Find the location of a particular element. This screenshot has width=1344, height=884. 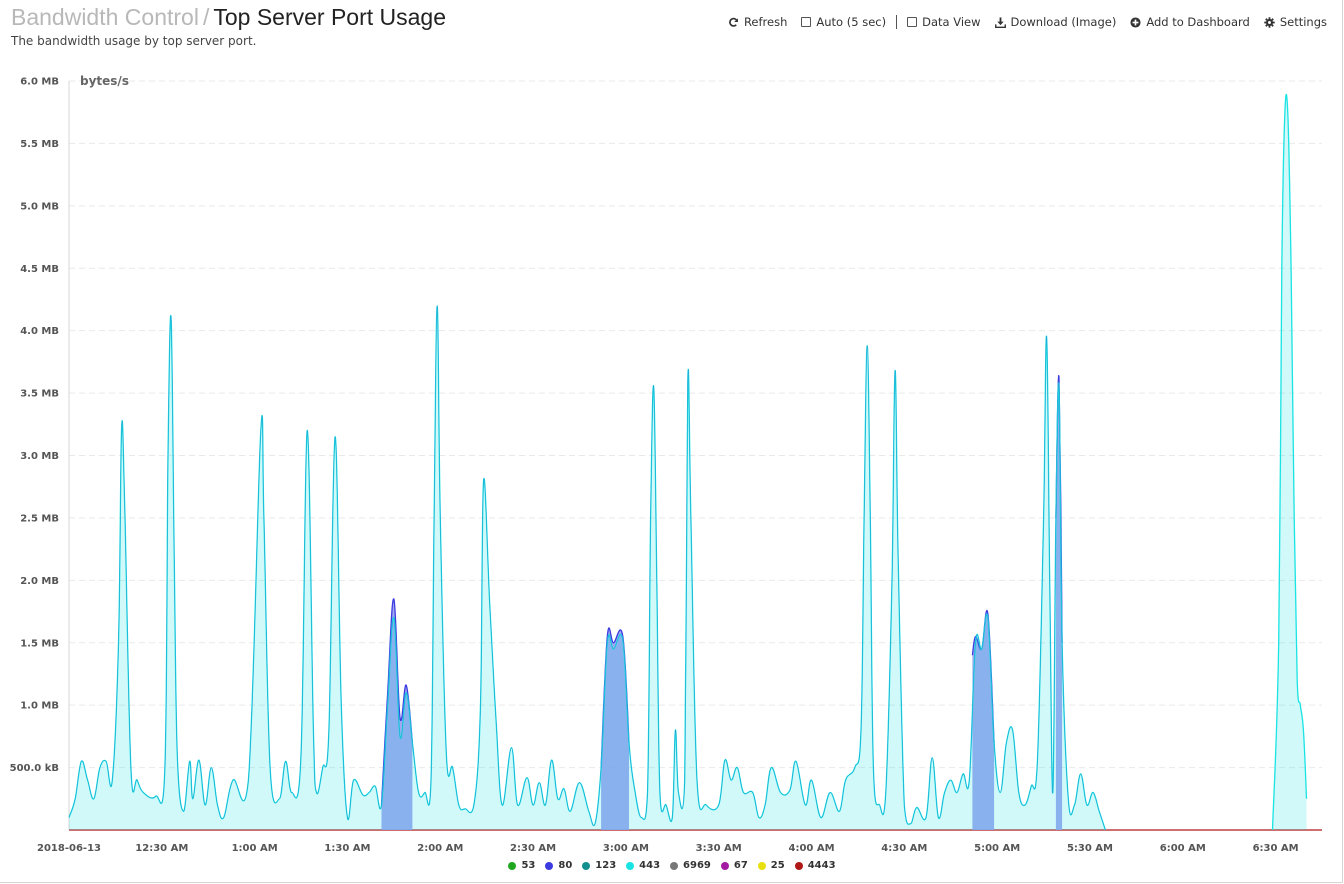

breadcrumb: Bandwidth Control / Top Server Port Usage is located at coordinates (228, 17).